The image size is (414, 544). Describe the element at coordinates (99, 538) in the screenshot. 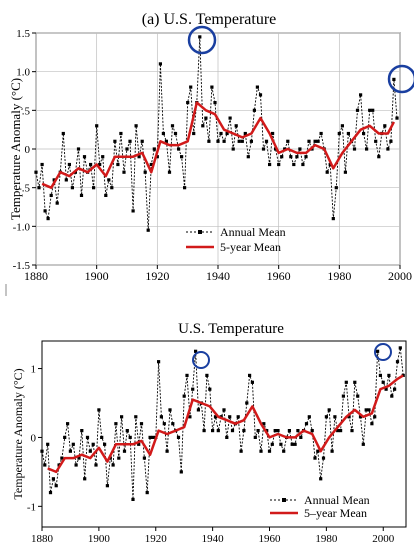

I see `chart-bottom-xtick-label: 1900` at that location.